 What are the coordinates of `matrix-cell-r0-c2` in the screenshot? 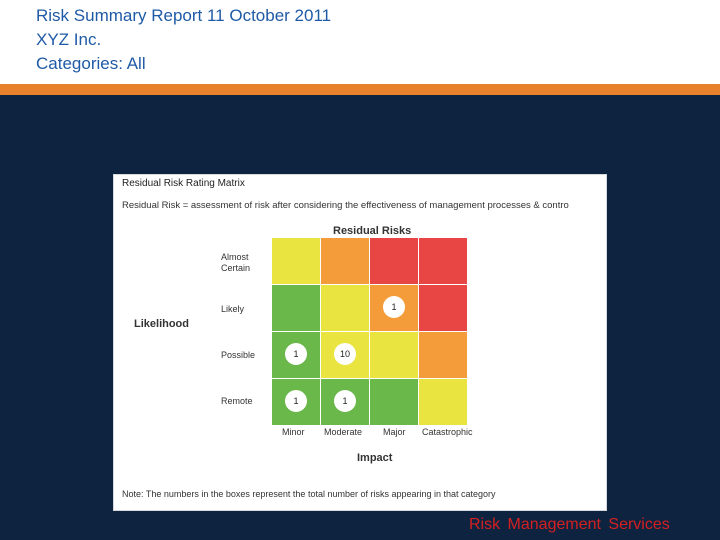 It's located at (394, 261).